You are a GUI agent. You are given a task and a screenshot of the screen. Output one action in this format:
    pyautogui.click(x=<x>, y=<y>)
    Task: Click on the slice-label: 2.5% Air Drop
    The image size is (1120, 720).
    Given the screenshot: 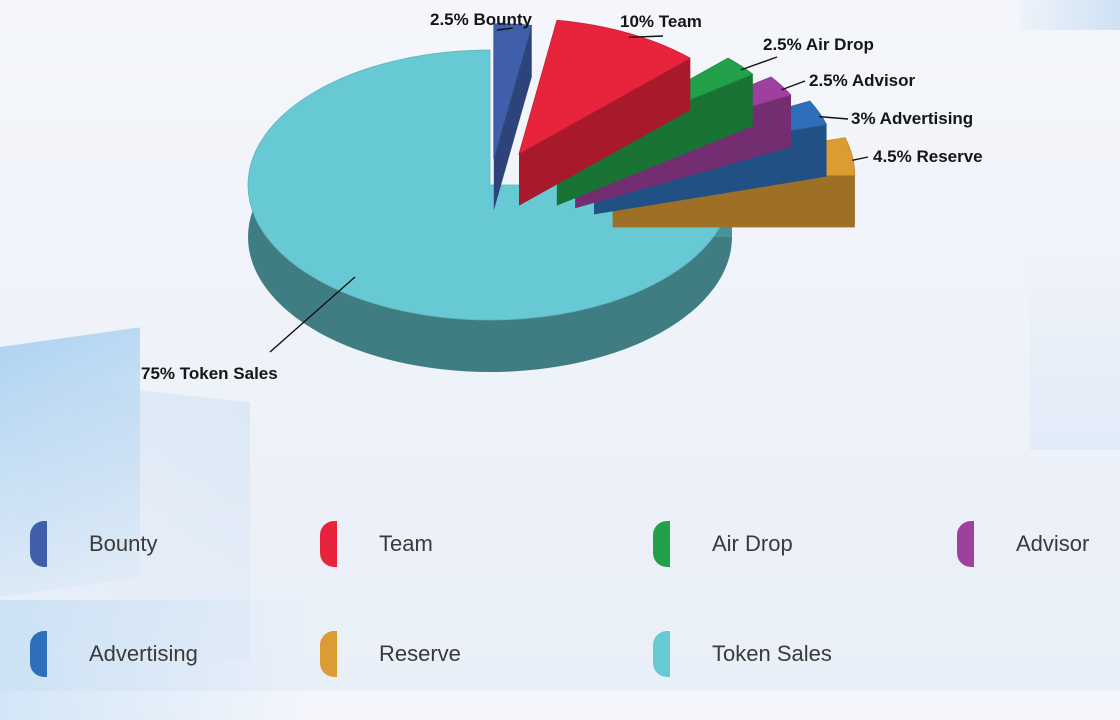 What is the action you would take?
    pyautogui.click(x=818, y=44)
    